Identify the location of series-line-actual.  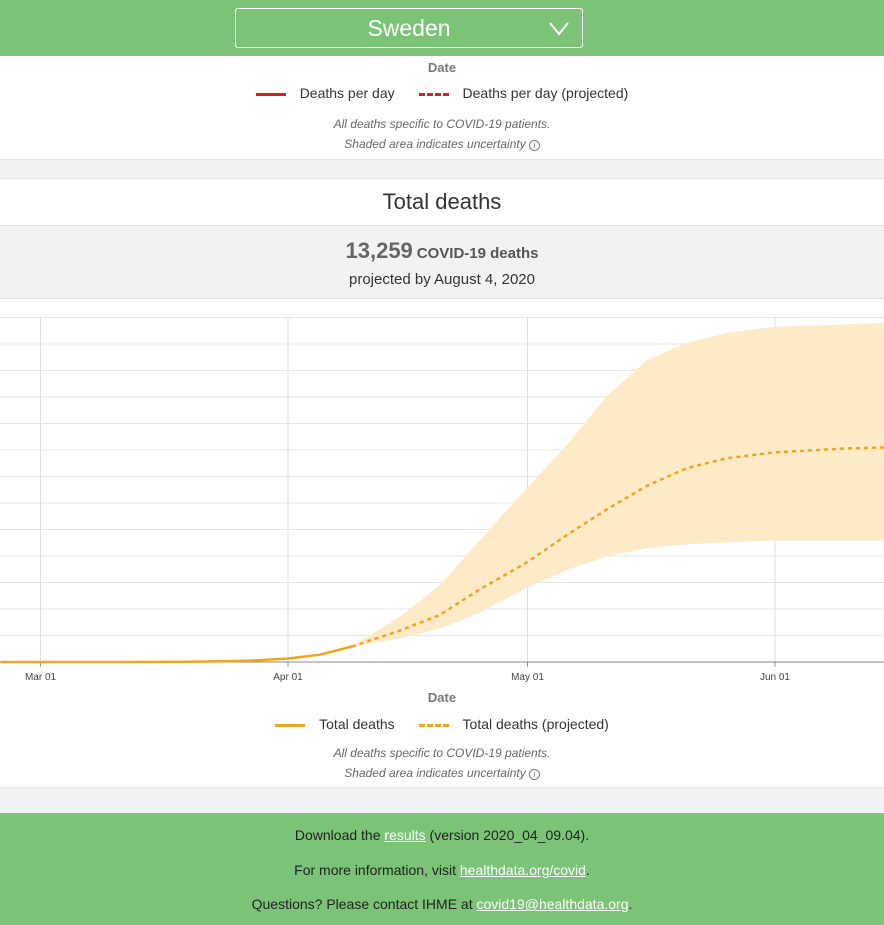
(176, 654).